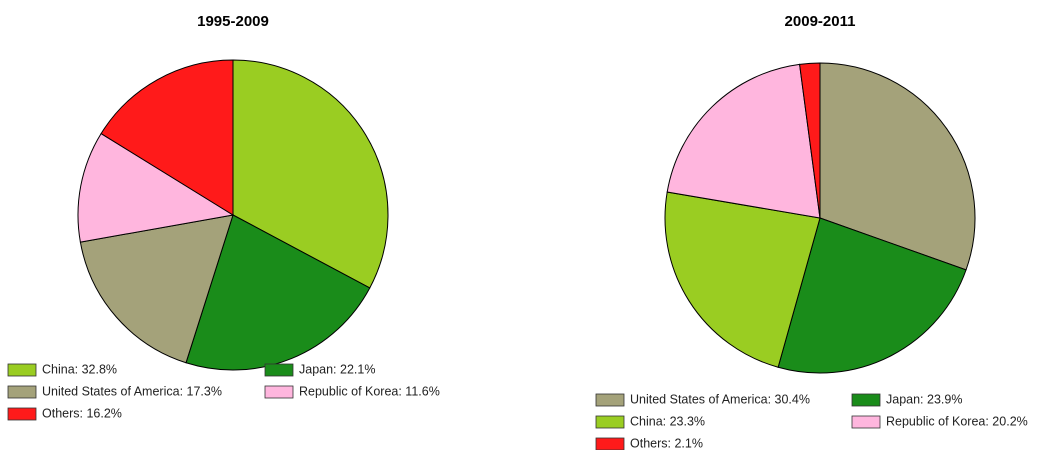 The image size is (1038, 450). I want to click on legend-label: Japan: 22.1%, so click(337, 369).